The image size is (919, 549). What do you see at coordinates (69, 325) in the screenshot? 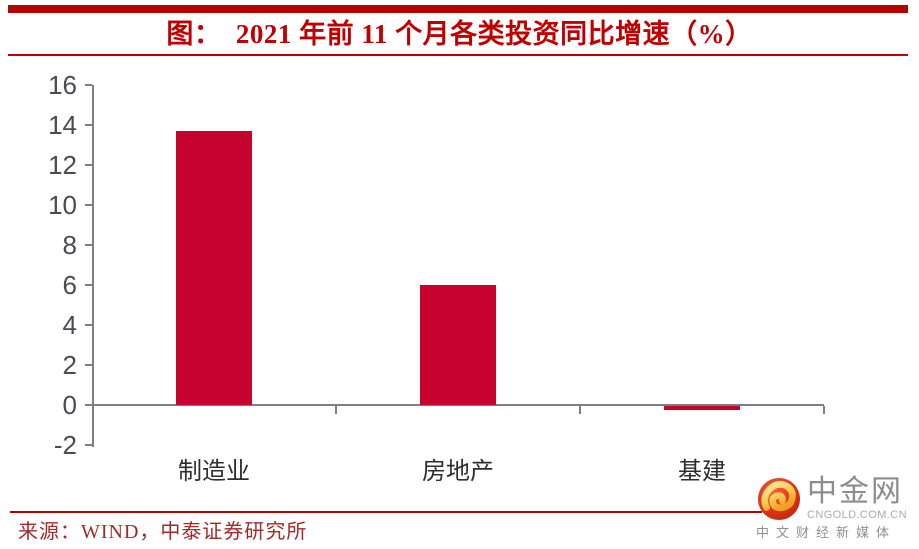
I see `y-axis-tick-label: 4` at bounding box center [69, 325].